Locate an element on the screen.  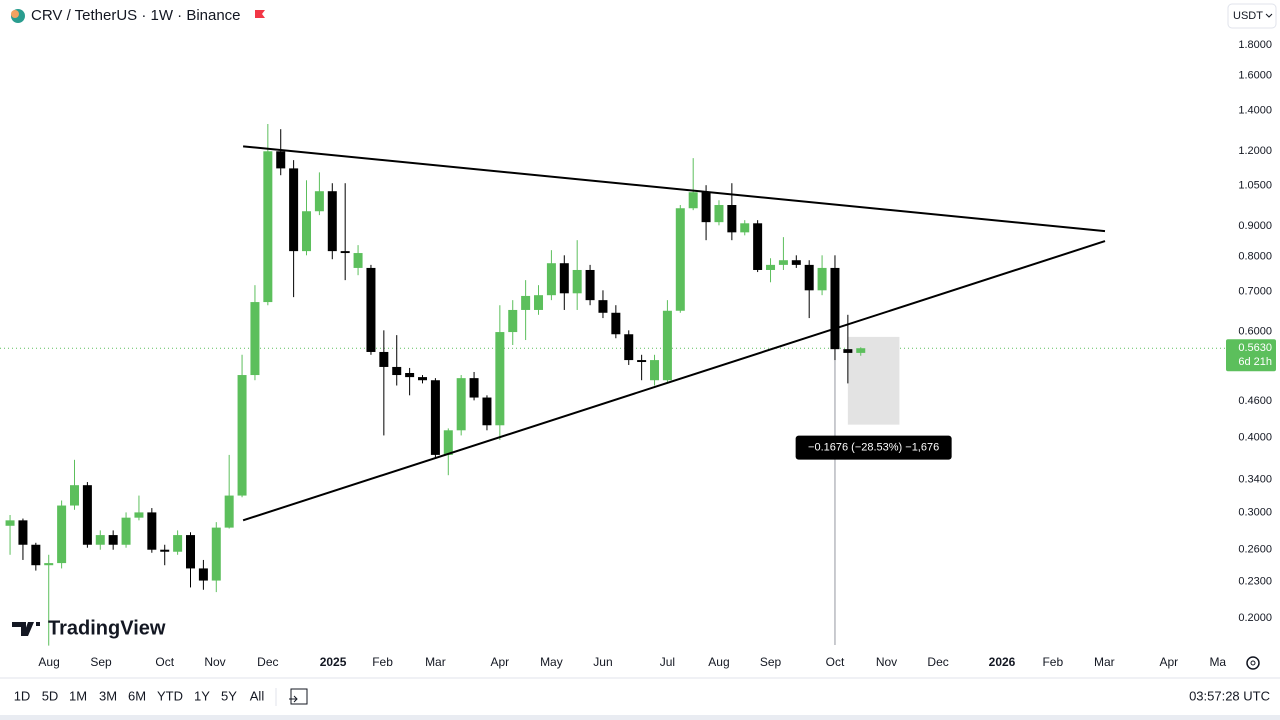
range-button: 3M is located at coordinates (108, 695).